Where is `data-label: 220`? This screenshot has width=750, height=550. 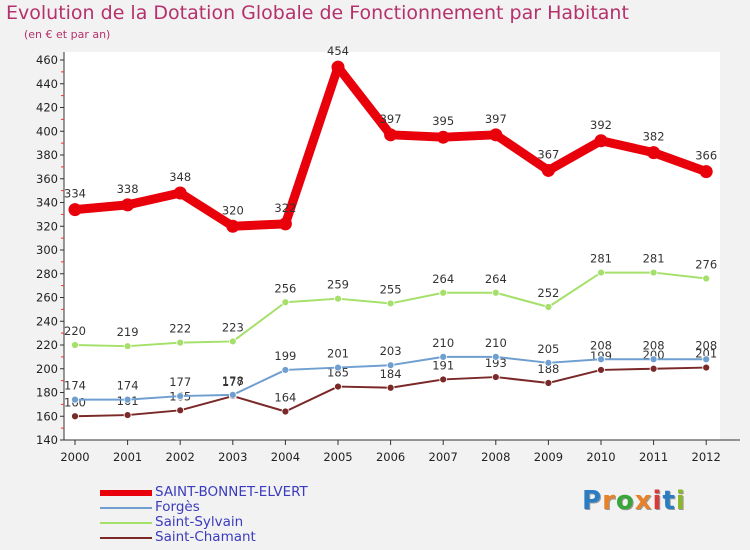
data-label: 220 is located at coordinates (75, 331).